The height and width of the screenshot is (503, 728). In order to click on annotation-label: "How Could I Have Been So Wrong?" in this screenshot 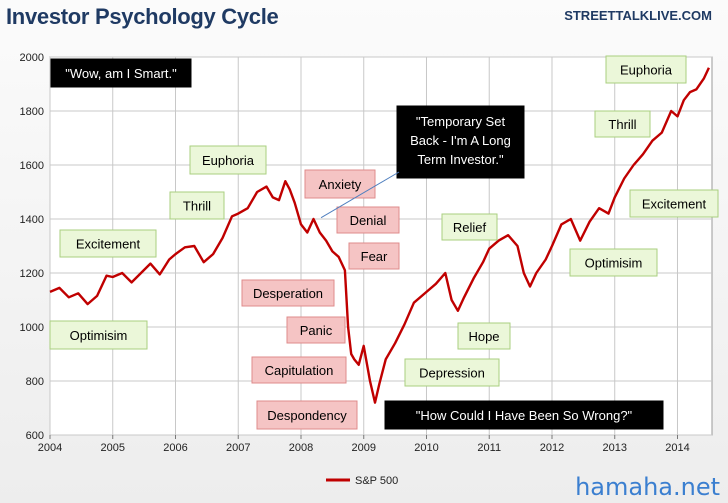, I will do `click(524, 415)`.